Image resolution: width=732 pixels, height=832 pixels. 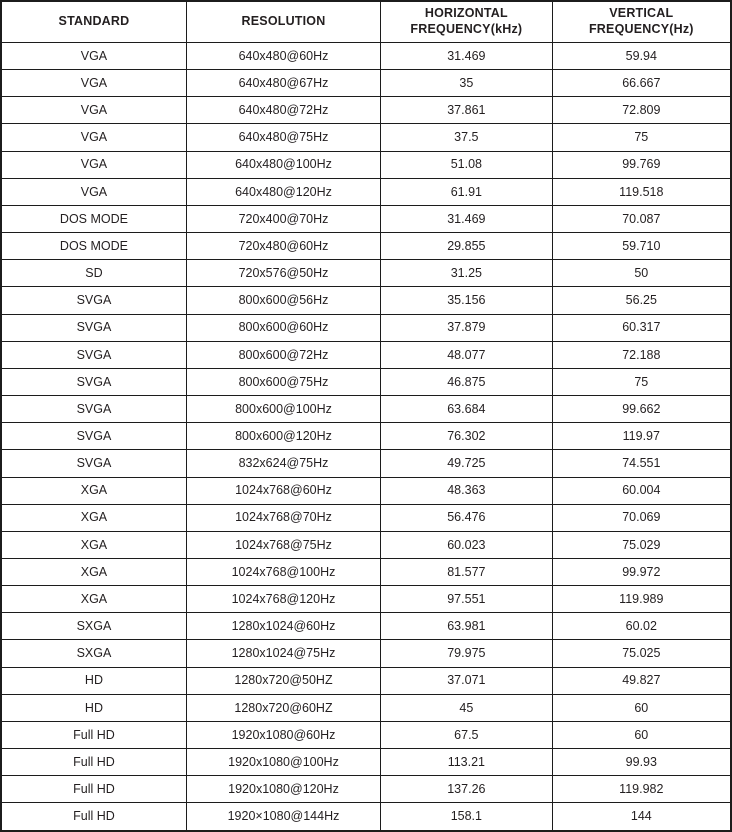 What do you see at coordinates (641, 762) in the screenshot?
I see `vertical-frequency-cell: 99.93` at bounding box center [641, 762].